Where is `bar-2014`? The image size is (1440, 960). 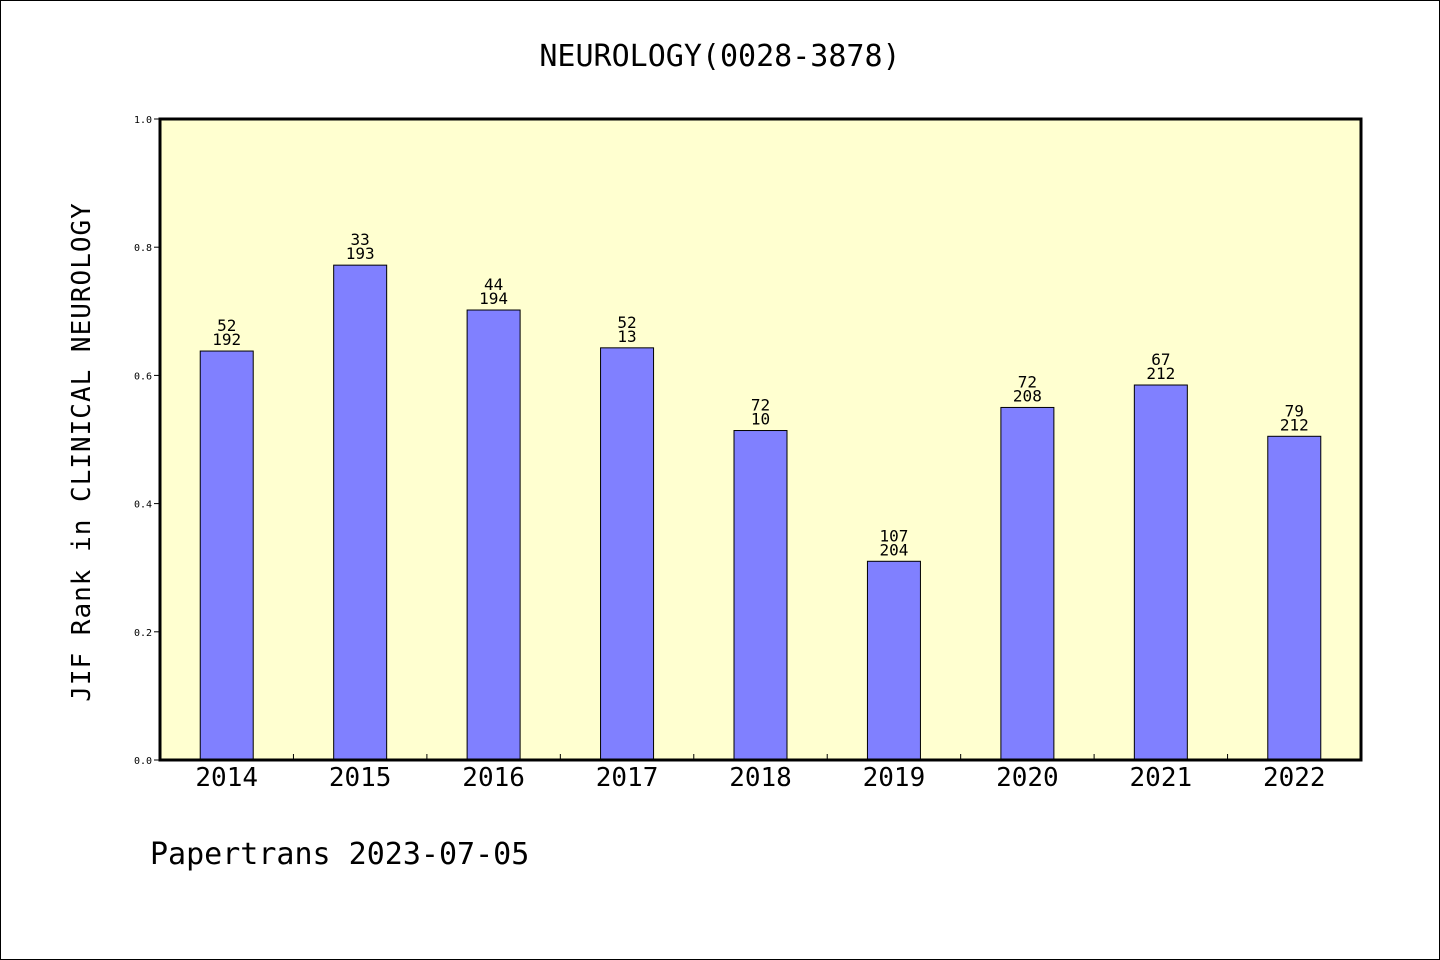 bar-2014 is located at coordinates (226, 555).